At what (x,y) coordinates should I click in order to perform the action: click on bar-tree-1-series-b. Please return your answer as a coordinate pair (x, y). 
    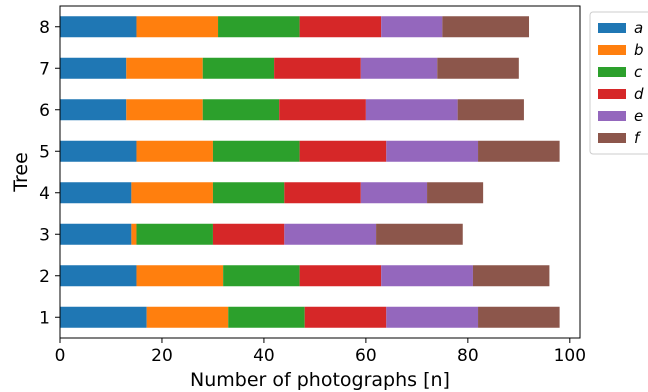
    Looking at the image, I should click on (187, 317).